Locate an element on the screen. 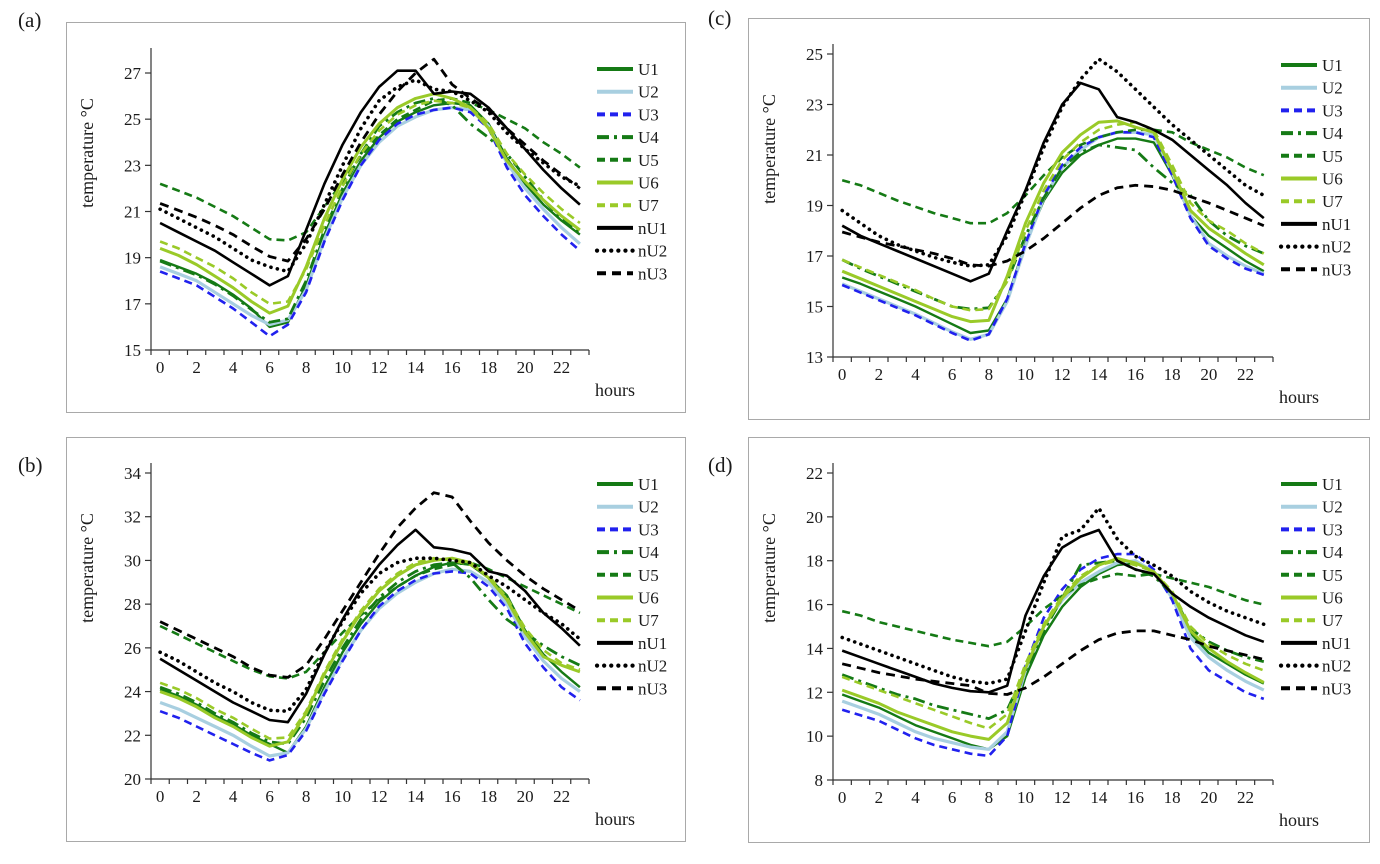 This screenshot has height=864, width=1380. legend-label-U3: U3 is located at coordinates (648, 529).